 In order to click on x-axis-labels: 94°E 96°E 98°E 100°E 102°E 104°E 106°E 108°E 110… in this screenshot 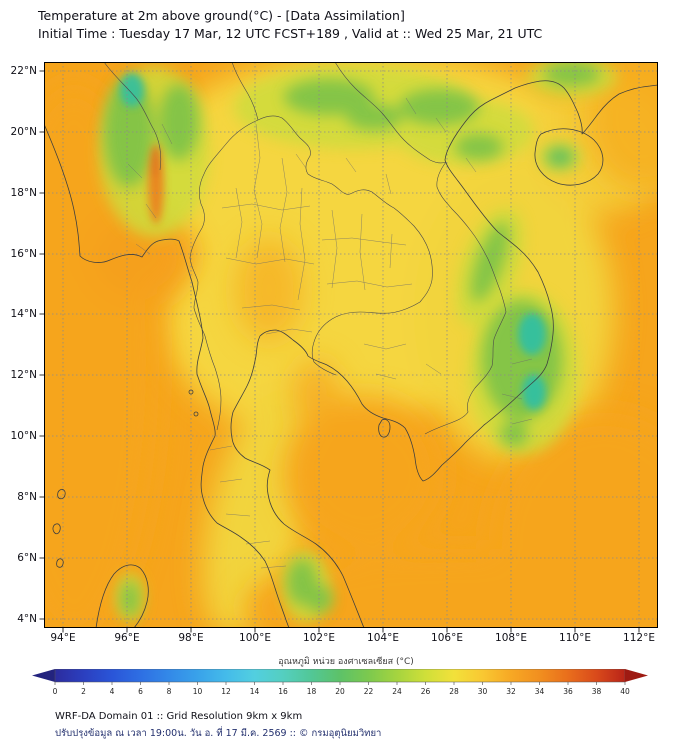, I will do `click(351, 638)`.